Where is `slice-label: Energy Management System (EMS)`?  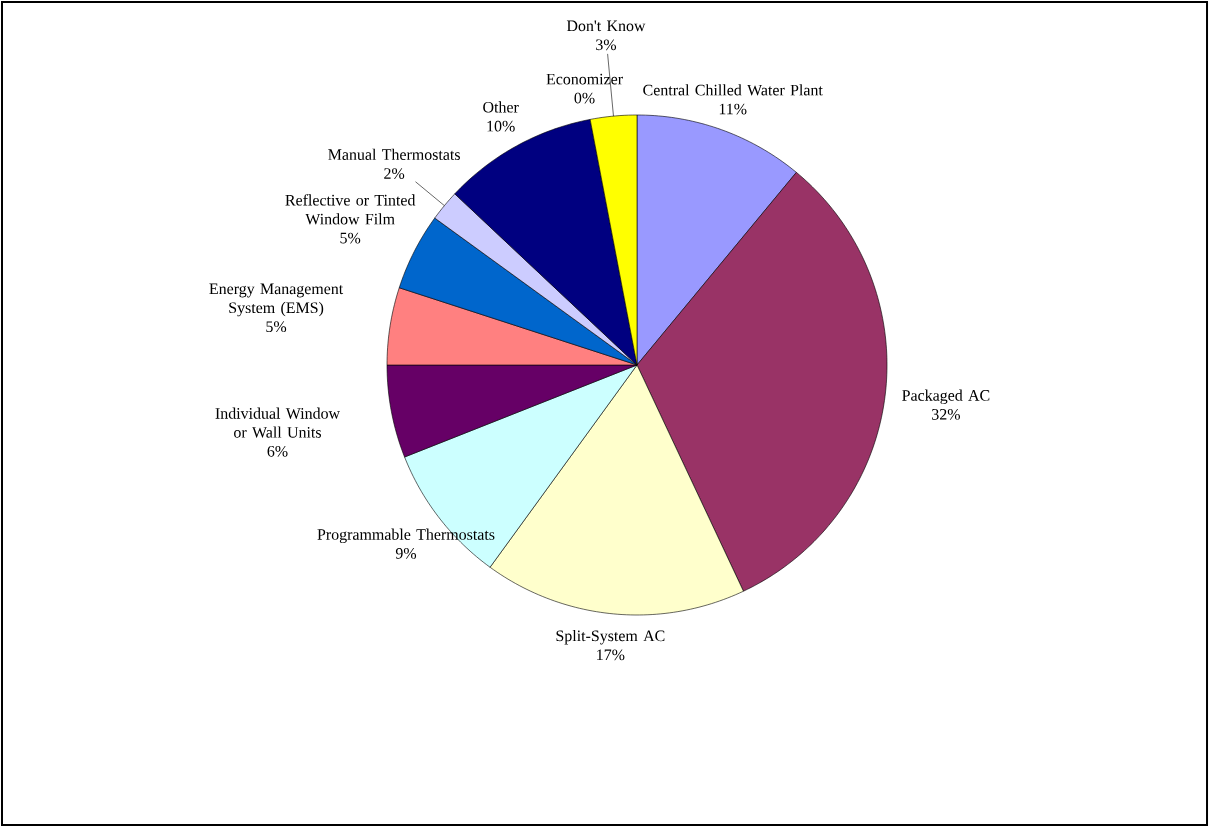 slice-label: Energy Management System (EMS) is located at coordinates (276, 300).